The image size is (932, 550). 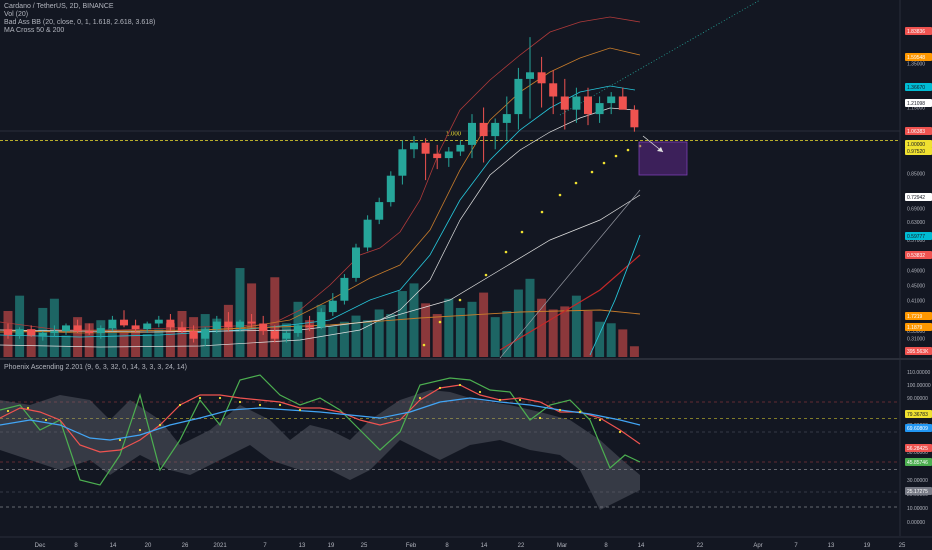 I want to click on legend-ma: MA Cross 50 & 200, so click(x=34, y=30).